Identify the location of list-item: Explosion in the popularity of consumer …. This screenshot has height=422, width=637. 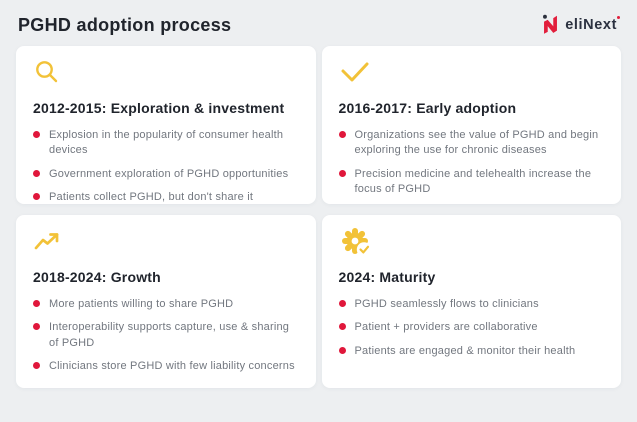
(166, 143).